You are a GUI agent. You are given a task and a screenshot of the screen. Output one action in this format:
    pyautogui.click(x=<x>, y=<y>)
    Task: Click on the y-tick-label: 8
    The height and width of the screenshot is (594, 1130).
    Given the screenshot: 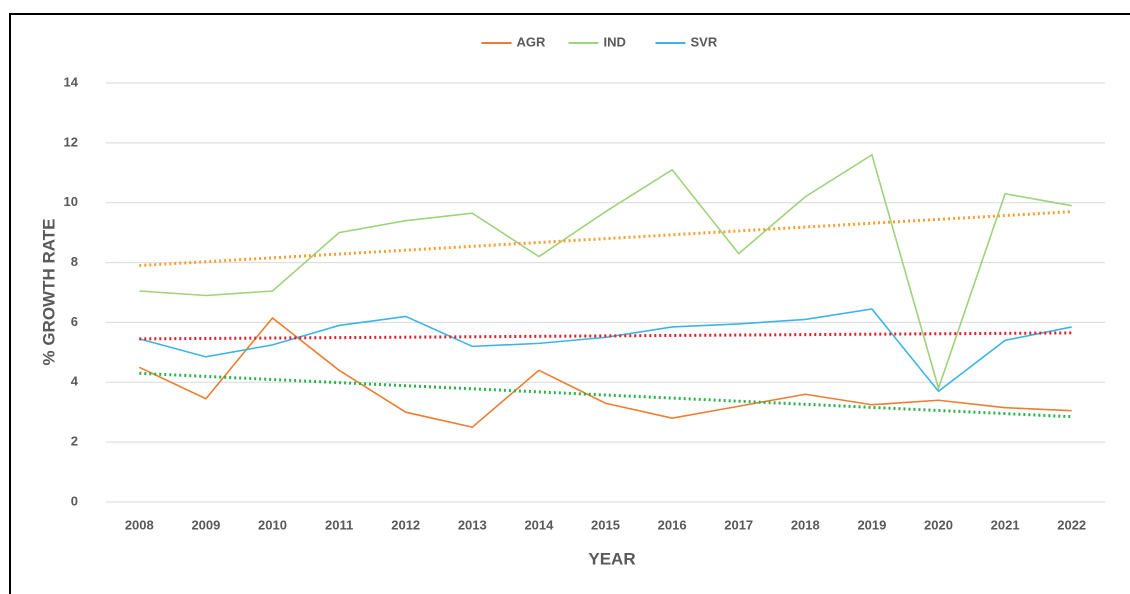 What is the action you would take?
    pyautogui.click(x=74, y=261)
    